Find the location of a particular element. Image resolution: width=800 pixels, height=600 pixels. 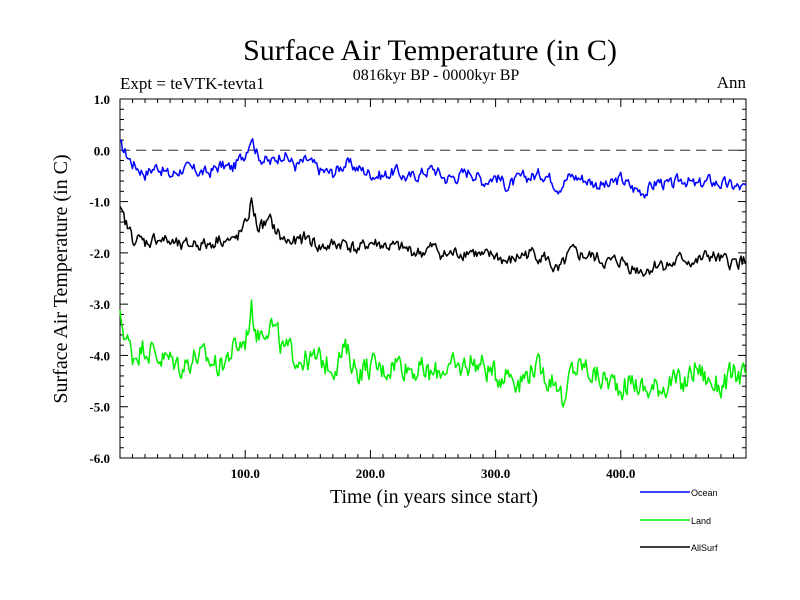

x-tick-label: 200.0 is located at coordinates (370, 473).